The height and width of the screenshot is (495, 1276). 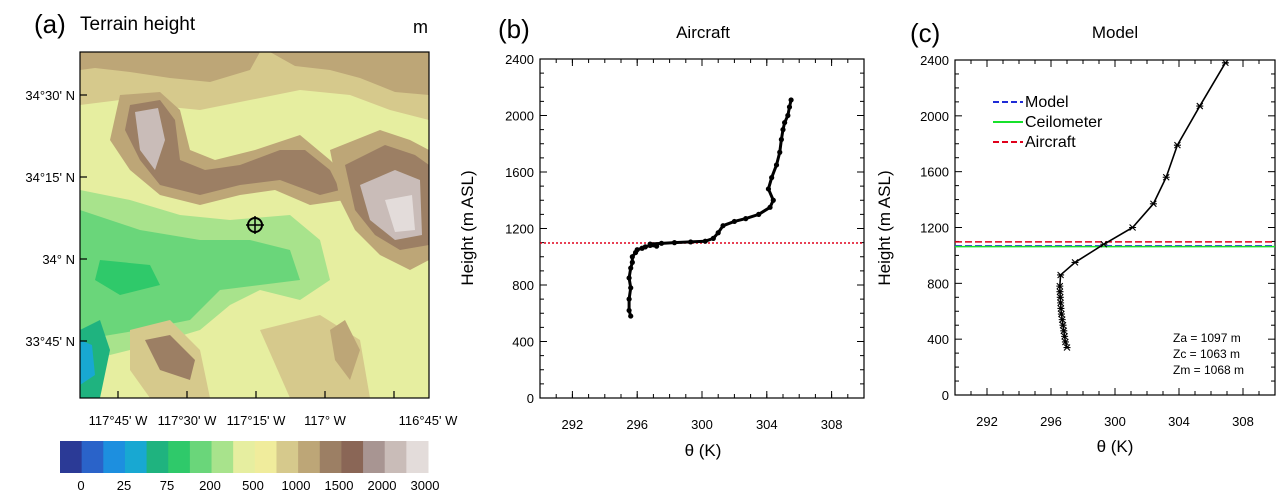 I want to click on colorbar-label: 200, so click(x=210, y=485).